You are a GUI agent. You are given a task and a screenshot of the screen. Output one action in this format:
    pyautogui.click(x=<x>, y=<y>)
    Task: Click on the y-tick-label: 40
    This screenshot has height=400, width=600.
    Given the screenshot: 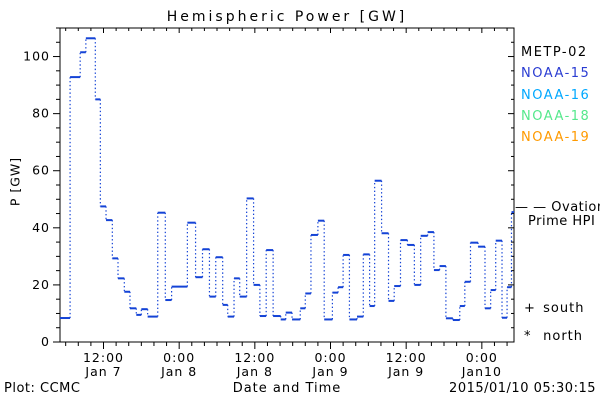 What is the action you would take?
    pyautogui.click(x=41, y=227)
    